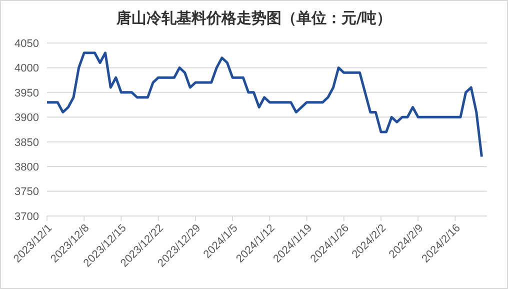 The height and width of the screenshot is (289, 508). I want to click on y-tick-label: 3700, so click(26, 216).